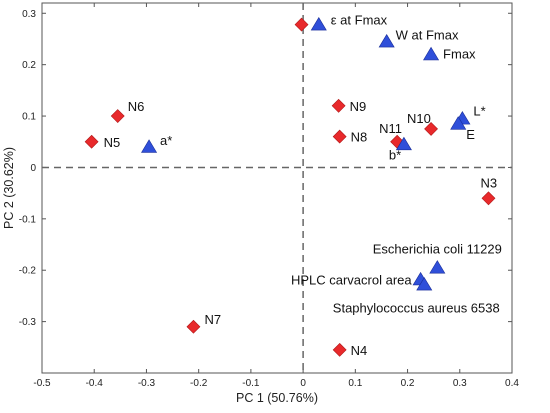  I want to click on point-label: N8, so click(359, 137).